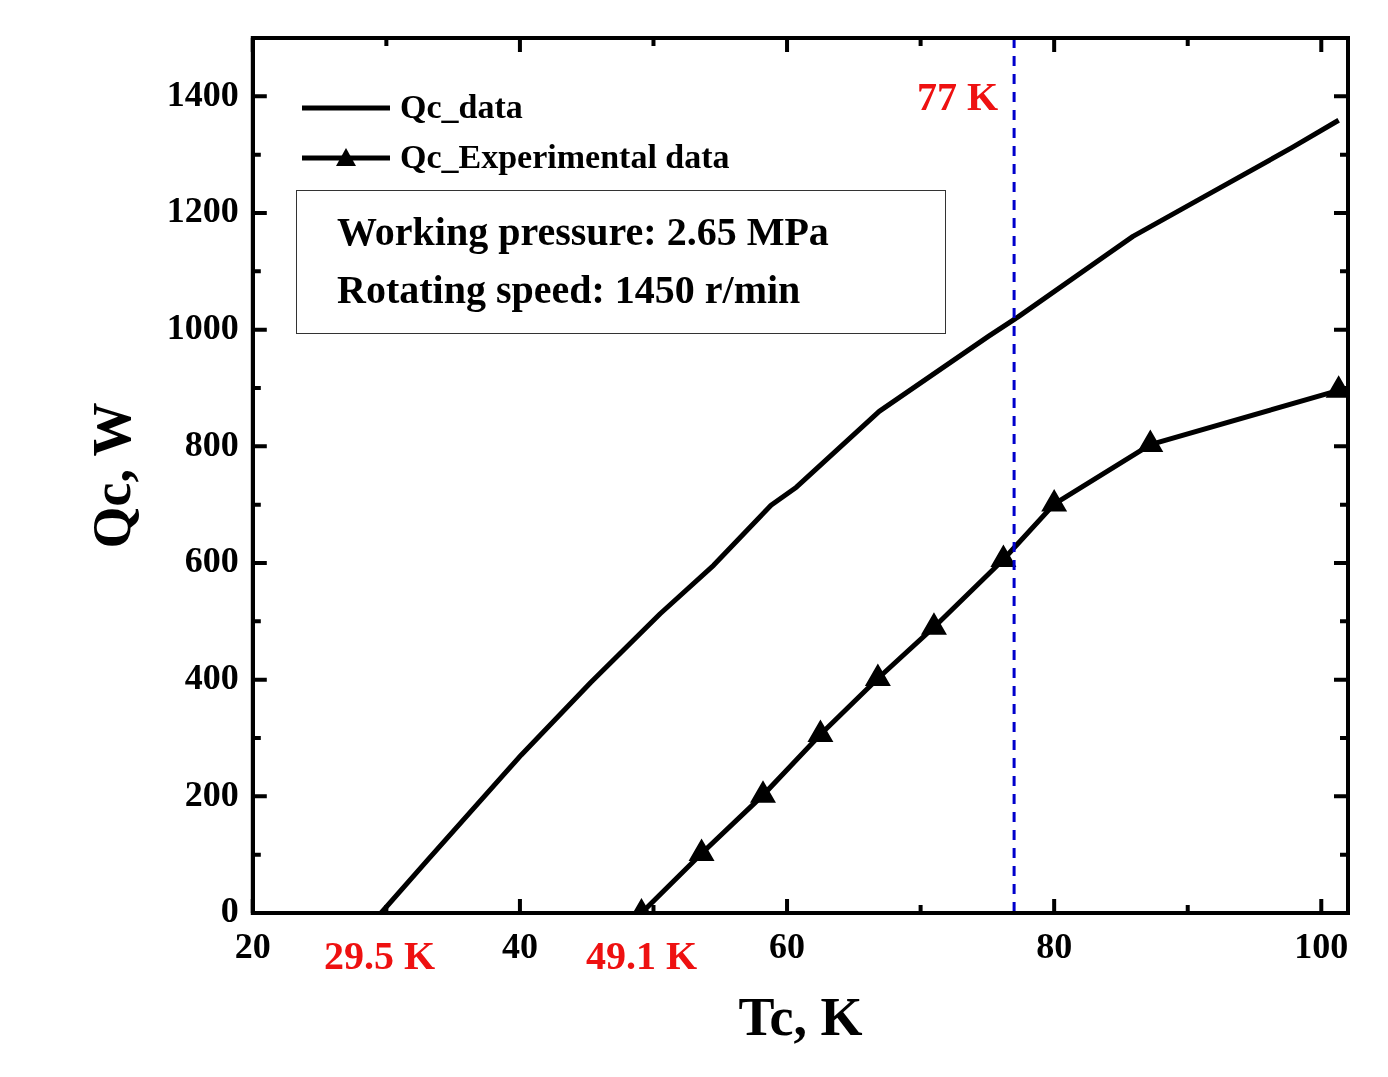 This screenshot has width=1388, height=1077. Describe the element at coordinates (211, 793) in the screenshot. I see `y-tick-label: 200` at that location.